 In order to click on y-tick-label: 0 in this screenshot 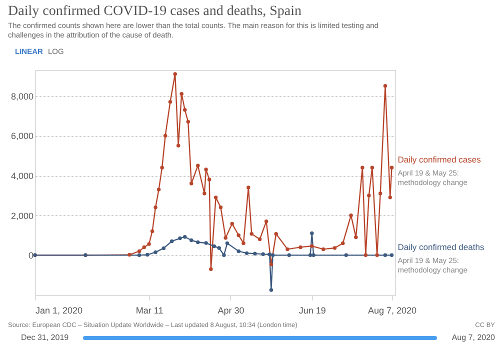, I will do `click(31, 255)`.